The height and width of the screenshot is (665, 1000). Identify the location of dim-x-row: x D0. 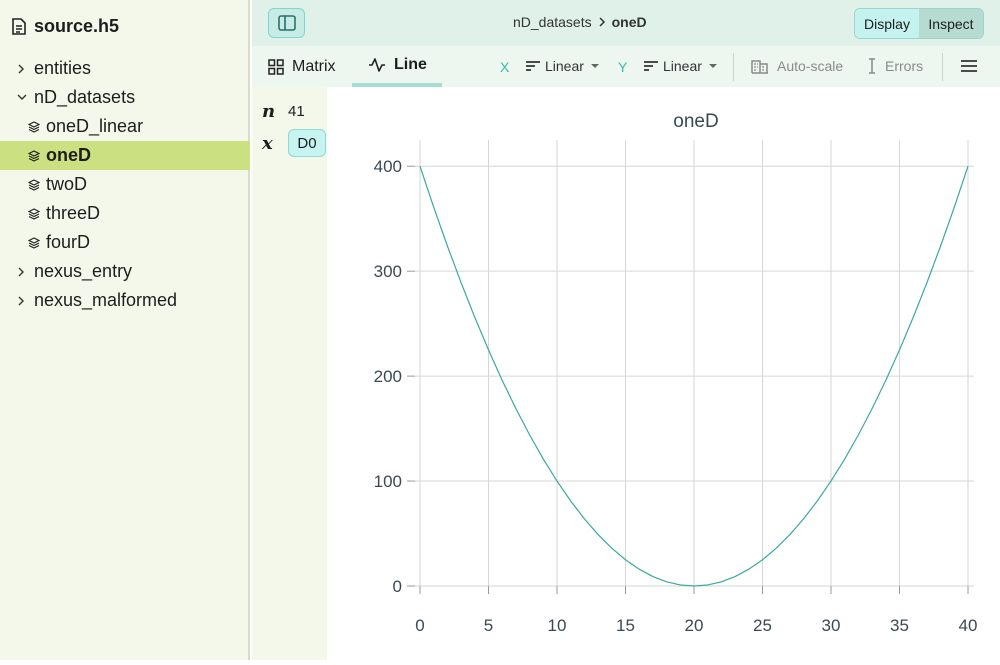
(294, 143).